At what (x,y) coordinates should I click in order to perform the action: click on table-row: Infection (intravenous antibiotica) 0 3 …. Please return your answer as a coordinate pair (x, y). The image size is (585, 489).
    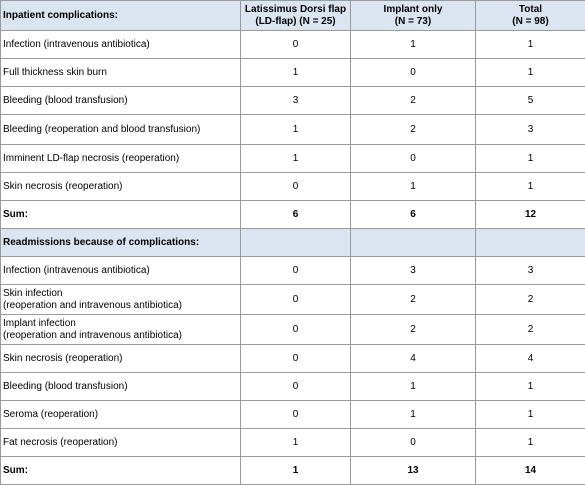
    Looking at the image, I should click on (292, 270).